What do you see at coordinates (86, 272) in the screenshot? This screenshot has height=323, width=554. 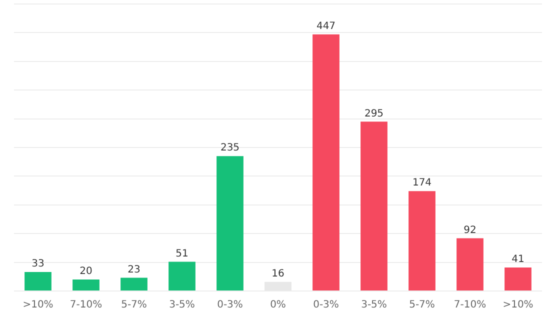 I see `data-label: 20` at bounding box center [86, 272].